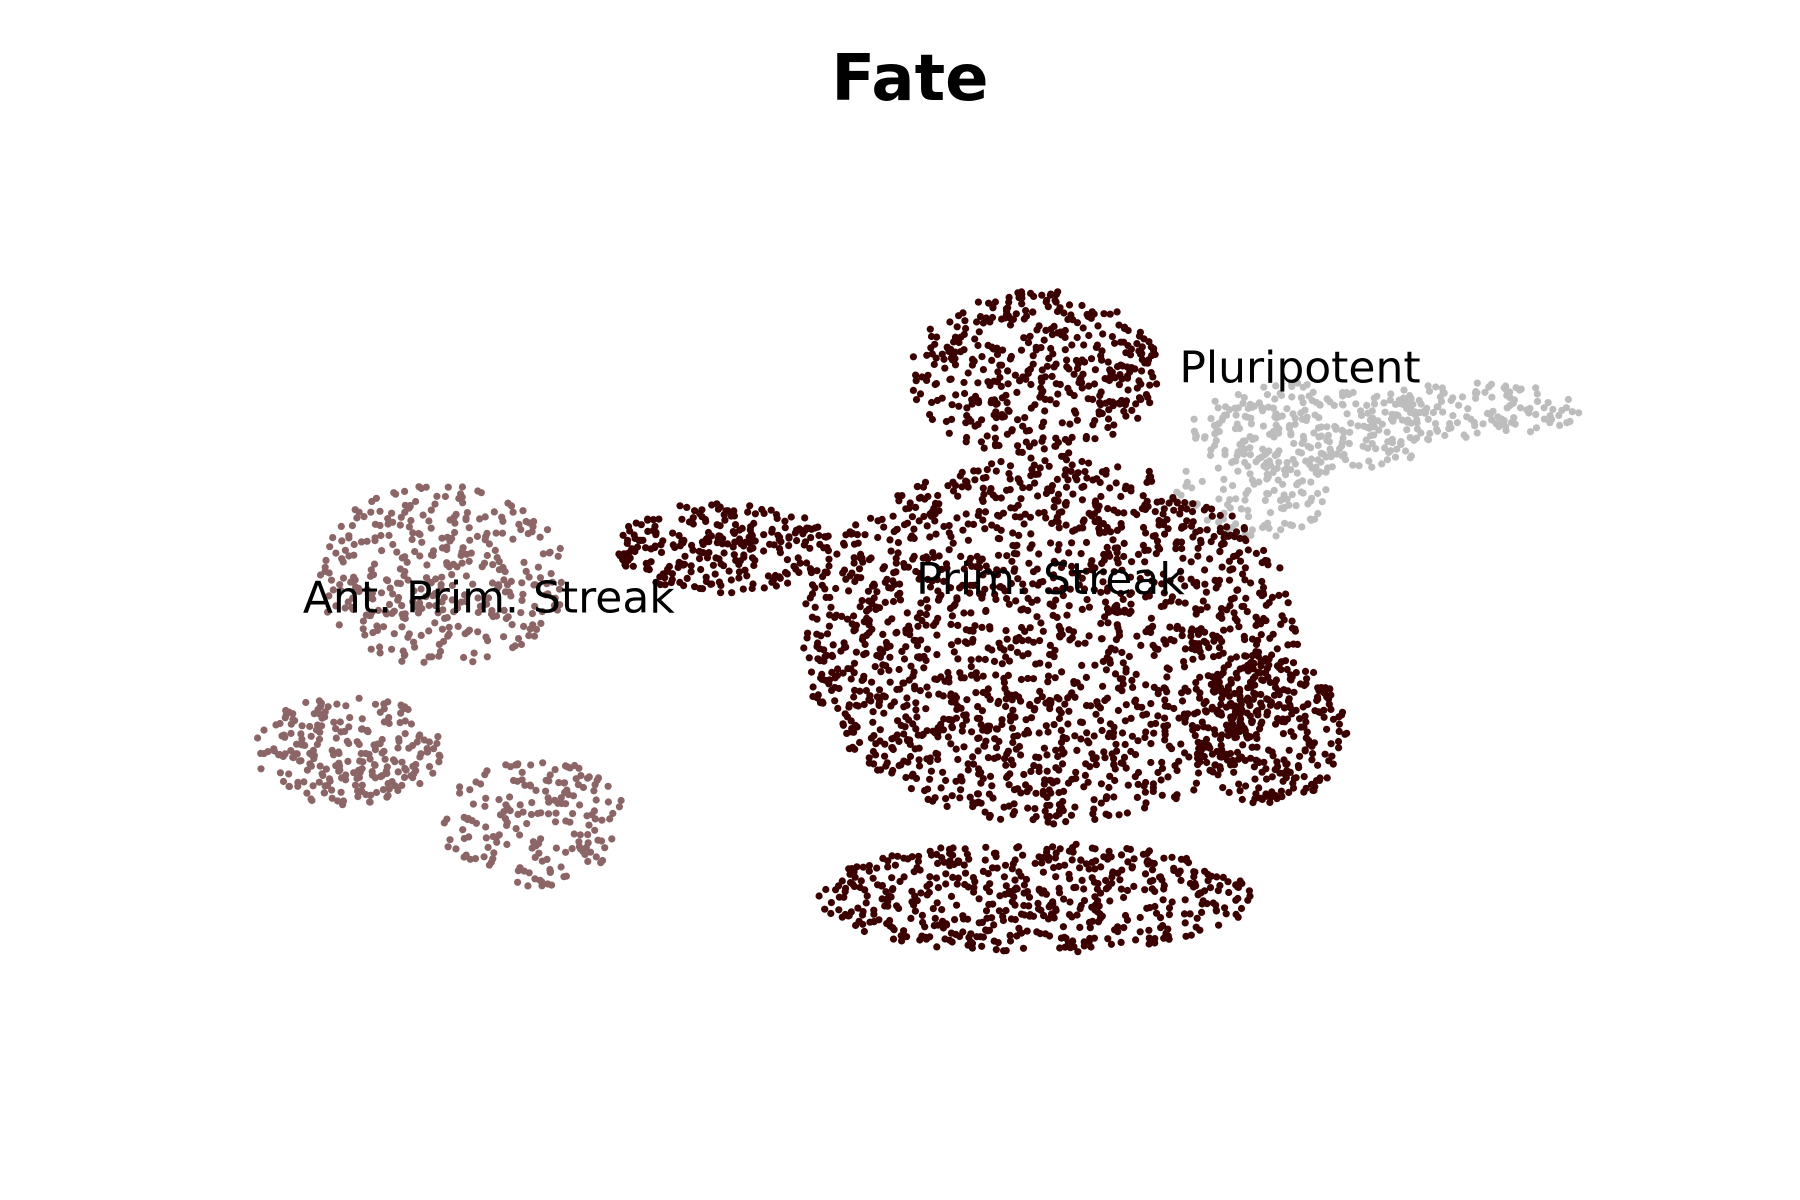 This screenshot has height=1200, width=1800. Describe the element at coordinates (909, 79) in the screenshot. I see `chart-title: Fate` at that location.